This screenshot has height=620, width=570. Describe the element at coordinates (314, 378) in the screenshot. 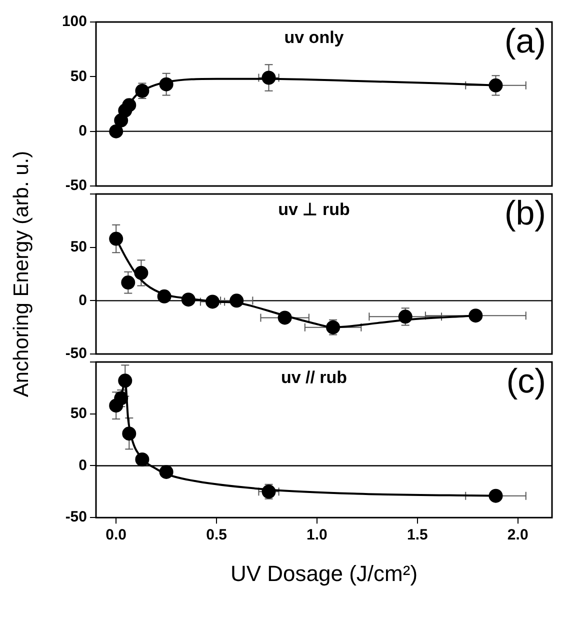

I see `annotation: uv // rub` at that location.